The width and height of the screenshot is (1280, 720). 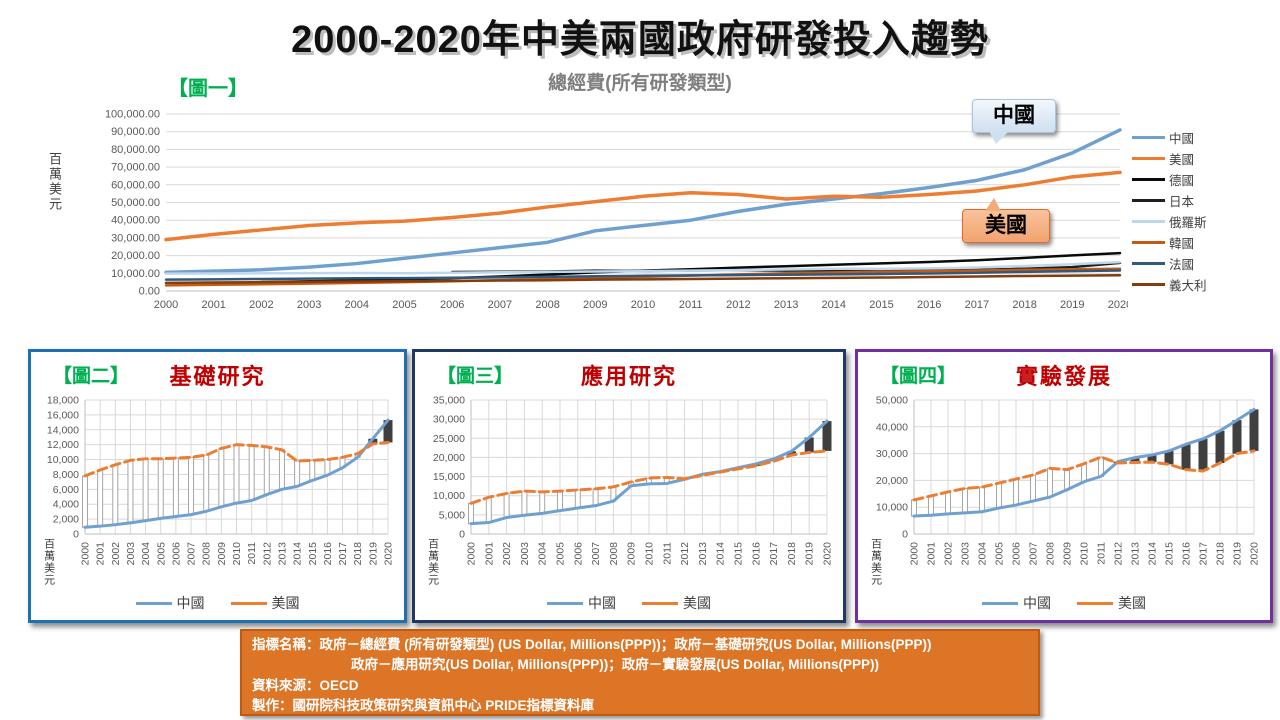 What do you see at coordinates (54, 182) in the screenshot?
I see `fig1-y-axis-unit: 百萬美元` at bounding box center [54, 182].